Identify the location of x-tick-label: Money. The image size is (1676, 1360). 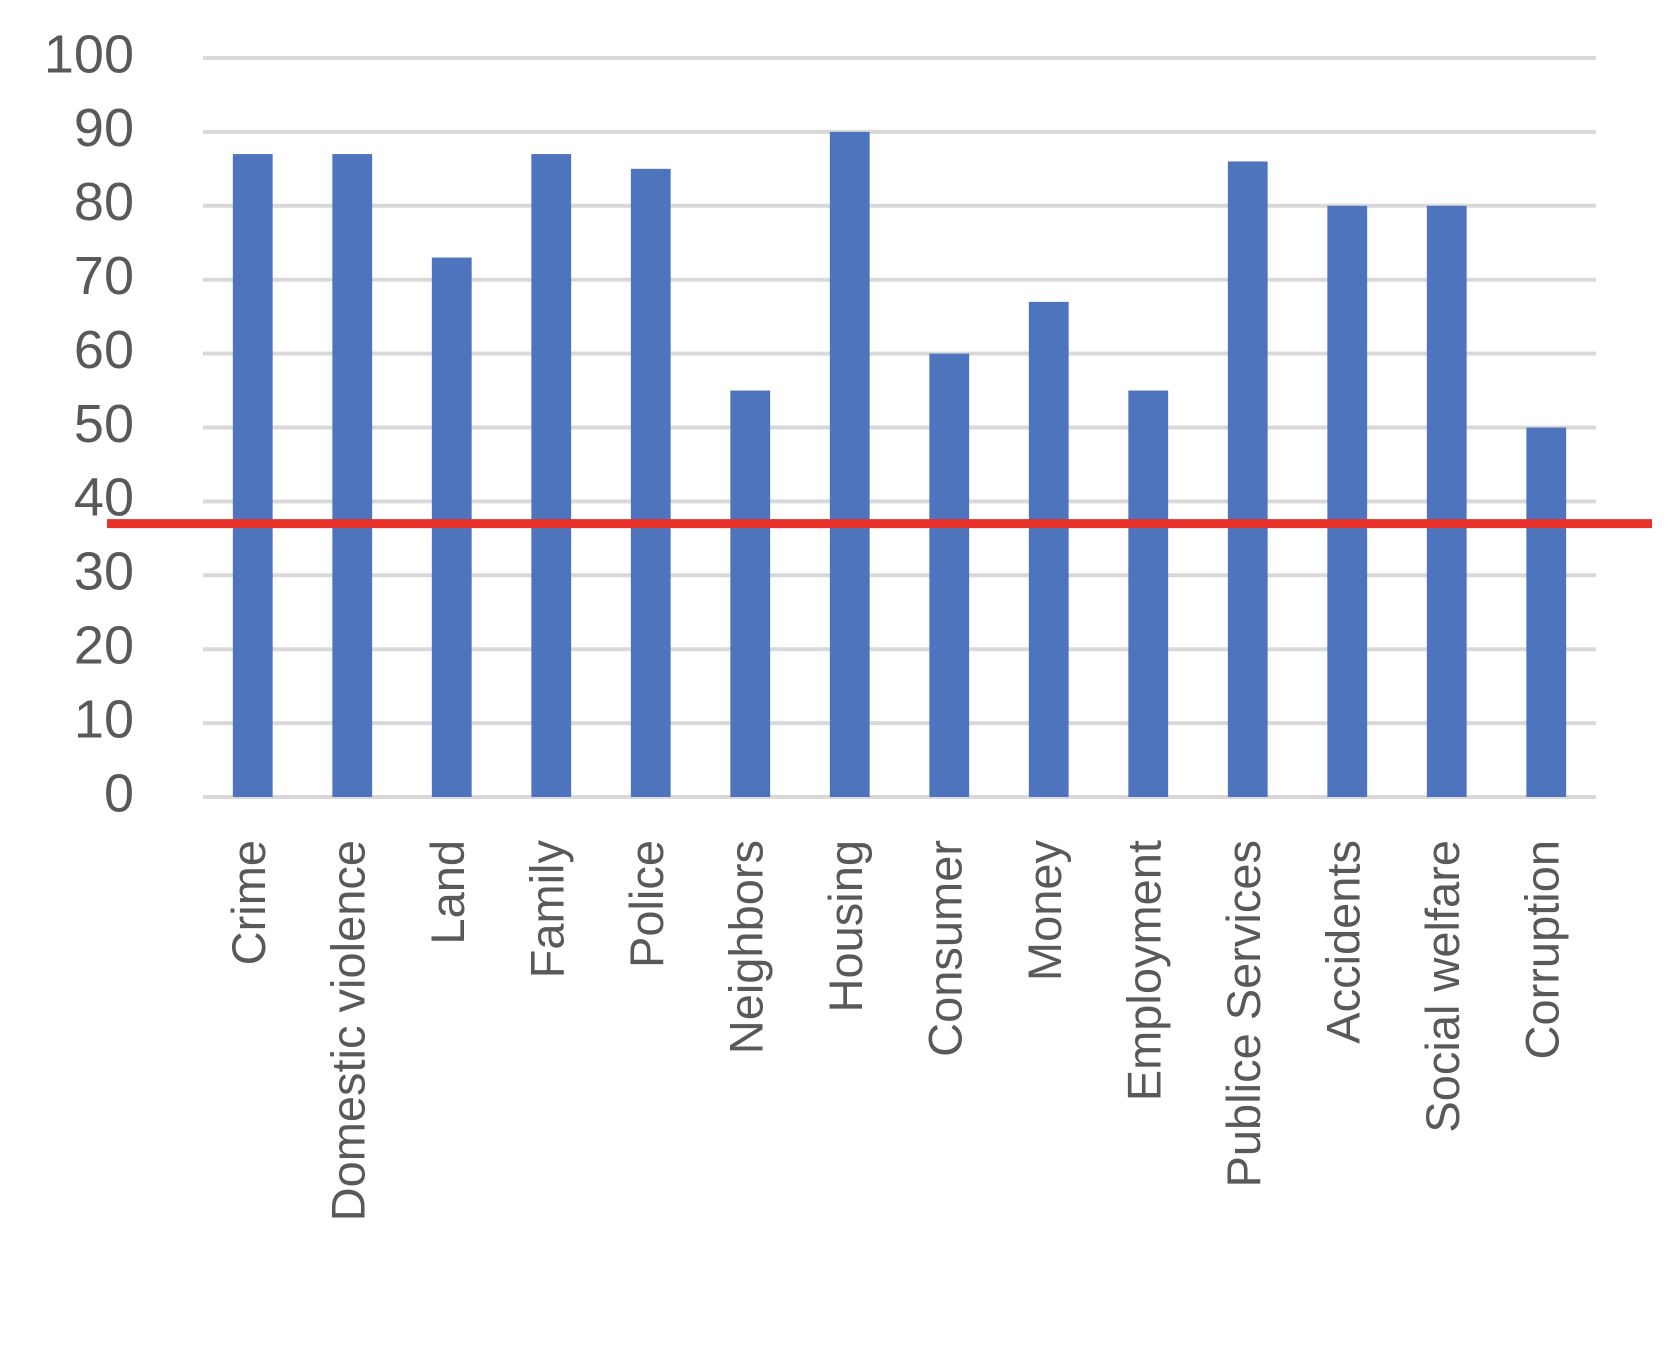
(1044, 911).